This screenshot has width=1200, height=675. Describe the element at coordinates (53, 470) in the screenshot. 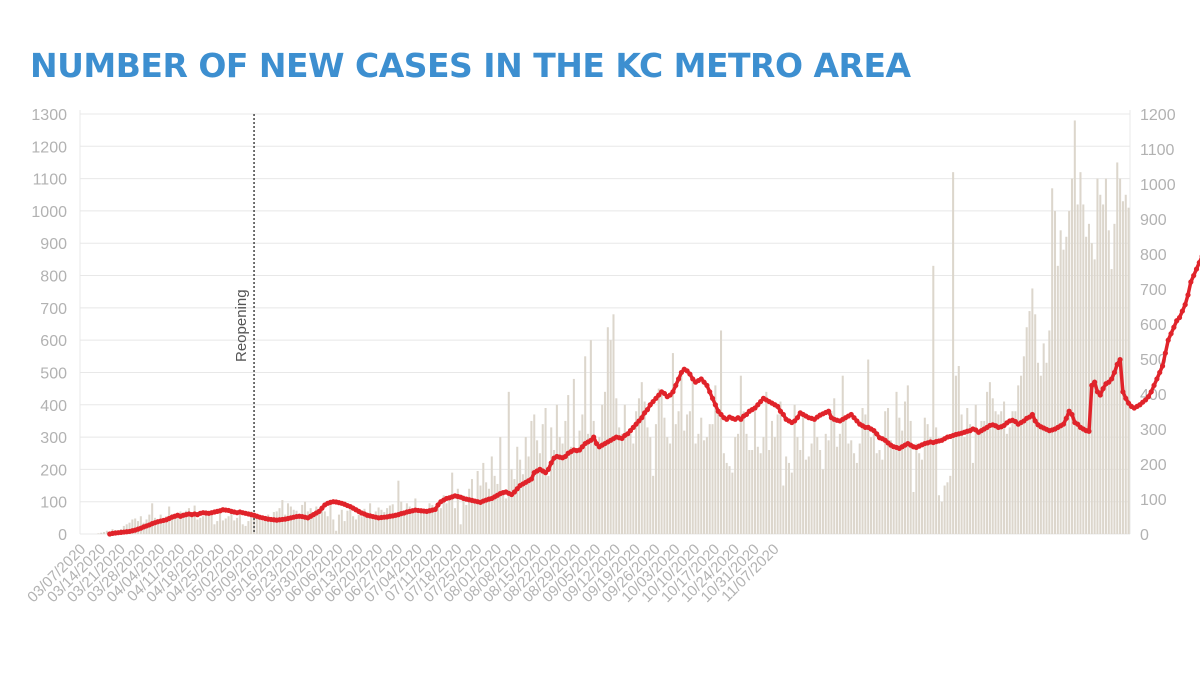

I see `y-tick-left: 200` at that location.